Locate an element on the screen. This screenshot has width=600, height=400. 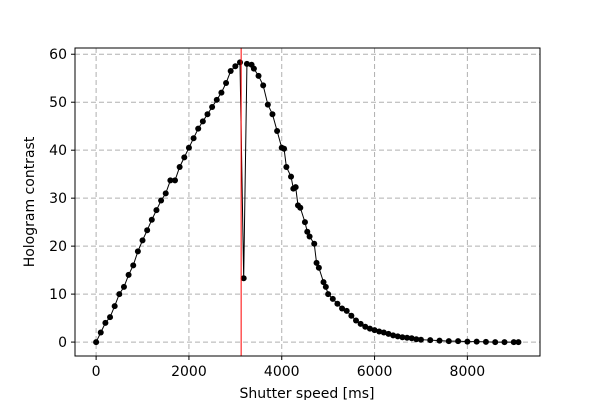
y-axis-label: Hologram contrast is located at coordinates (30, 201).